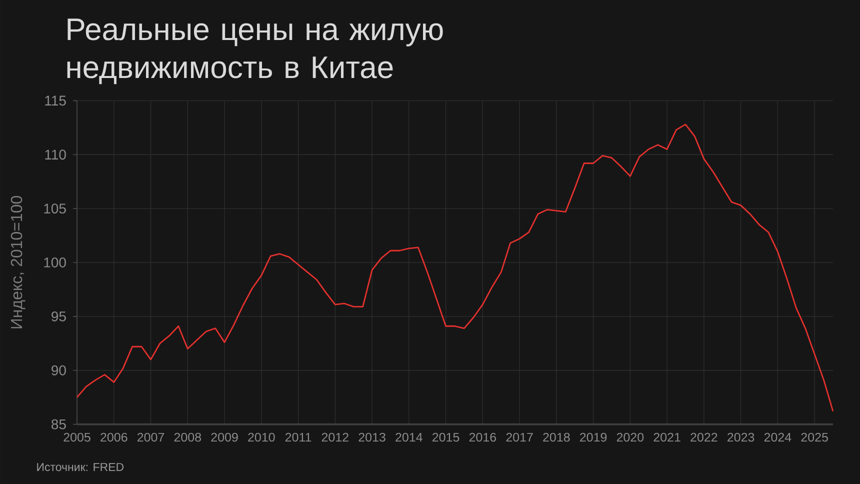 This screenshot has width=860, height=484. Describe the element at coordinates (59, 424) in the screenshot. I see `y-tick-label: 85` at that location.